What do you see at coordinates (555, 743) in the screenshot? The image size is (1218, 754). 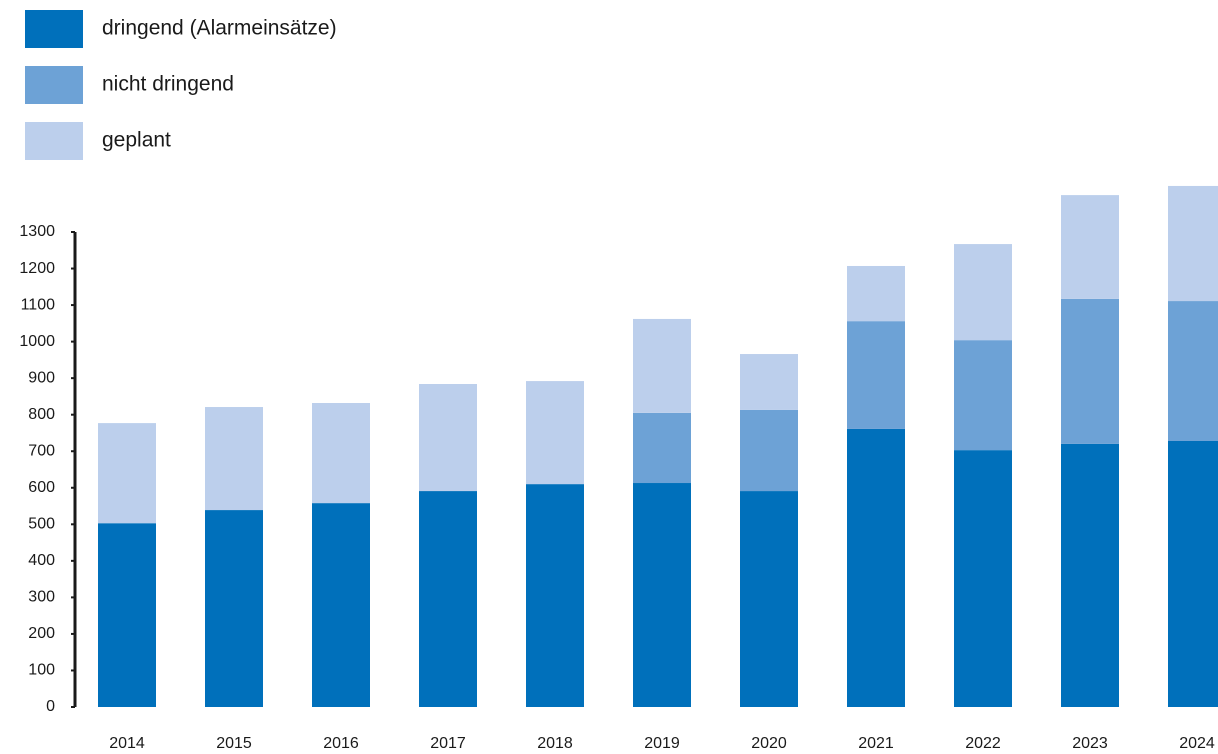 I see `x-tick-label: 2018` at bounding box center [555, 743].